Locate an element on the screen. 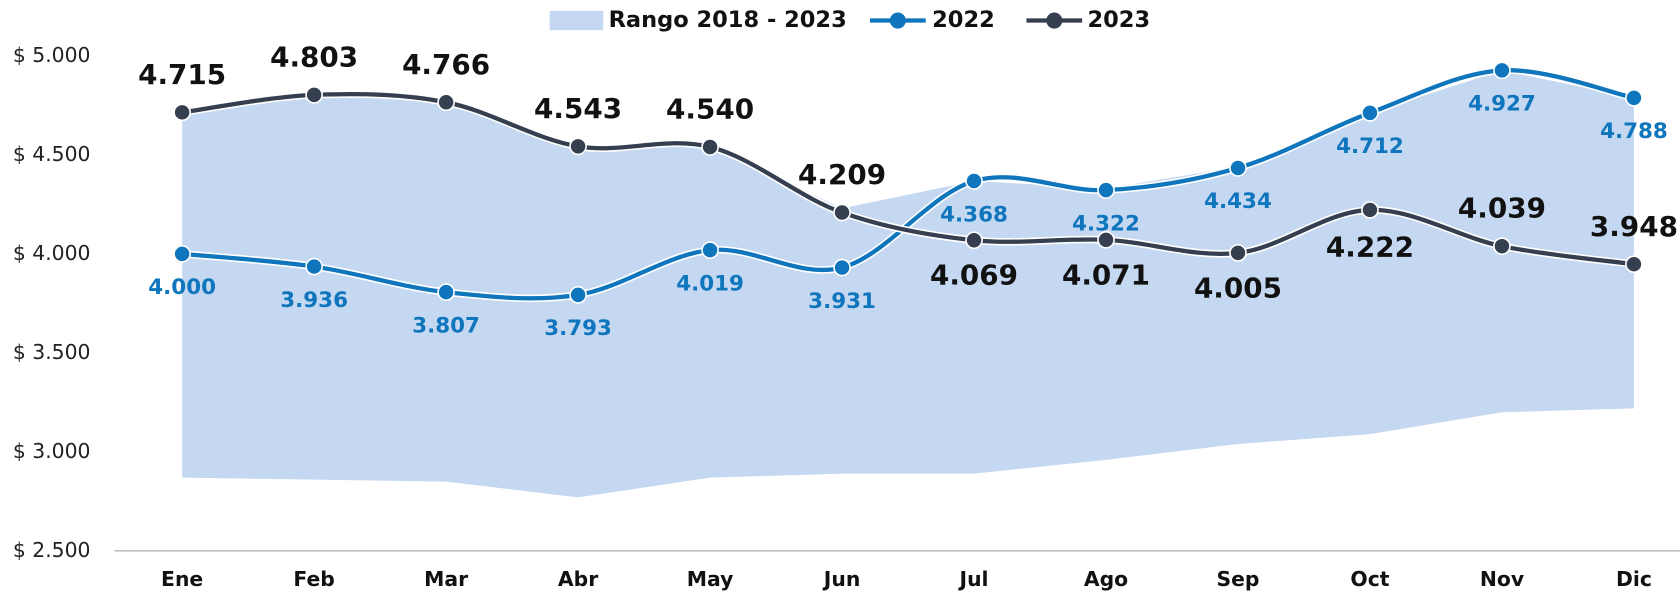 The width and height of the screenshot is (1680, 595). data-label: 4.019 is located at coordinates (710, 283).